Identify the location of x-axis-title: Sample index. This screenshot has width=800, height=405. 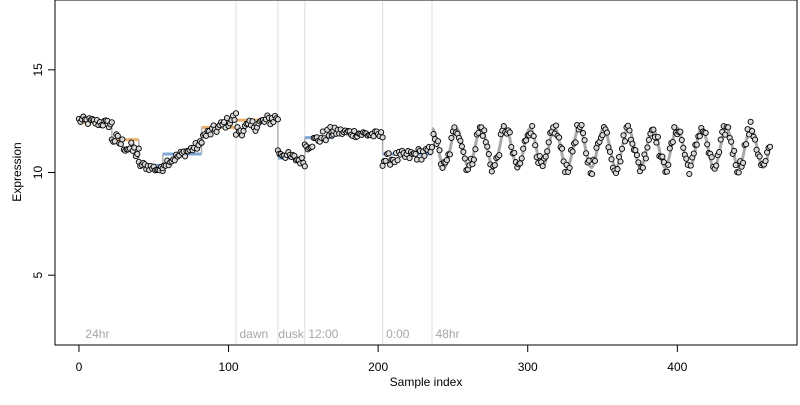
(426, 382).